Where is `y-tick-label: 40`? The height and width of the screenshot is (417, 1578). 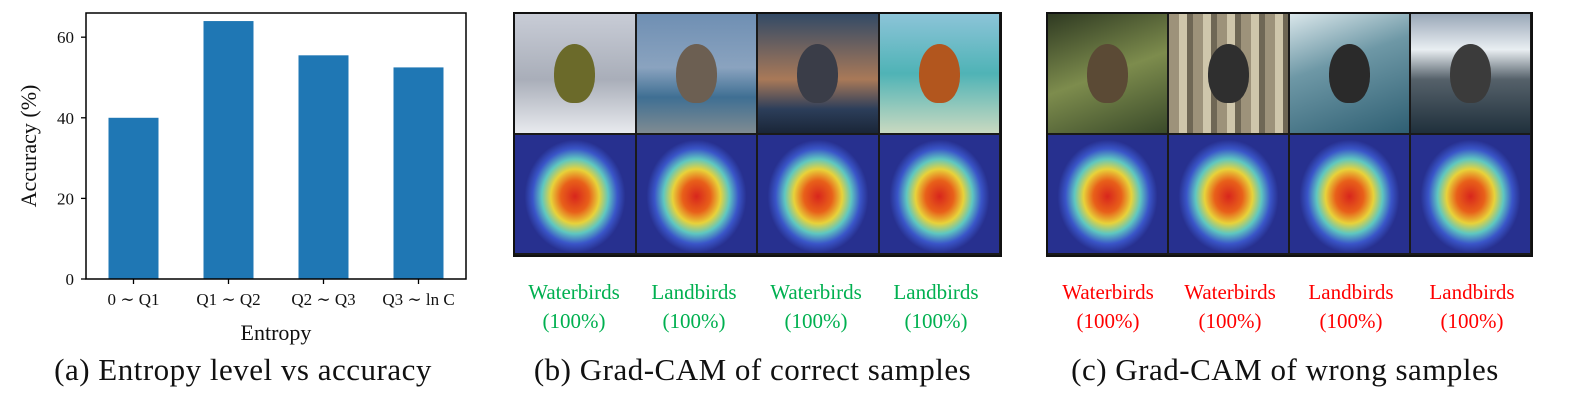 y-tick-label: 40 is located at coordinates (65, 118).